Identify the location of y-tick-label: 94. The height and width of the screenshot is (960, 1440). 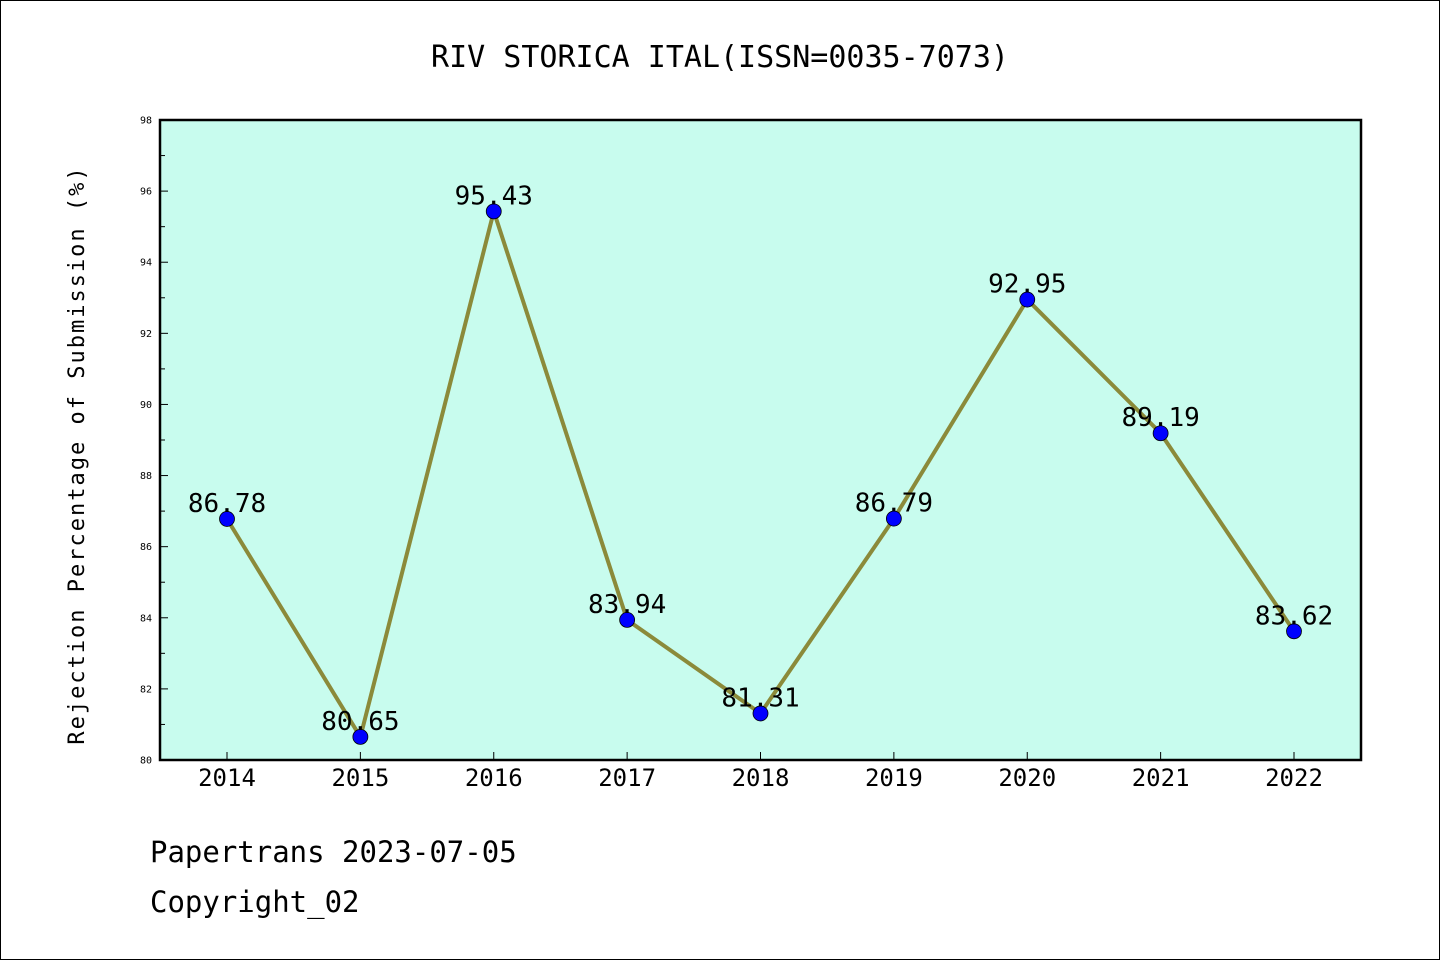
(146, 263).